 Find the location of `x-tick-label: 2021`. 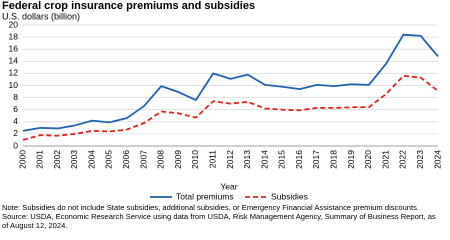

x-tick-label: 2021 is located at coordinates (385, 159).